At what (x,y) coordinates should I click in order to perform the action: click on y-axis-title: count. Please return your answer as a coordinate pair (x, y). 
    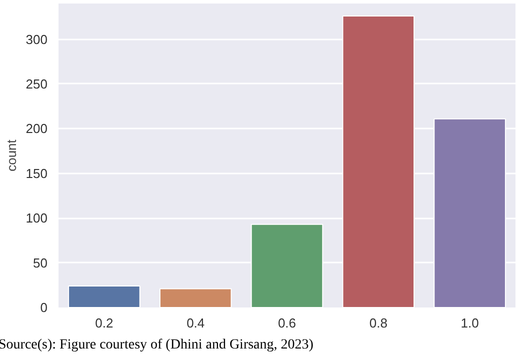
    Looking at the image, I should click on (11, 155).